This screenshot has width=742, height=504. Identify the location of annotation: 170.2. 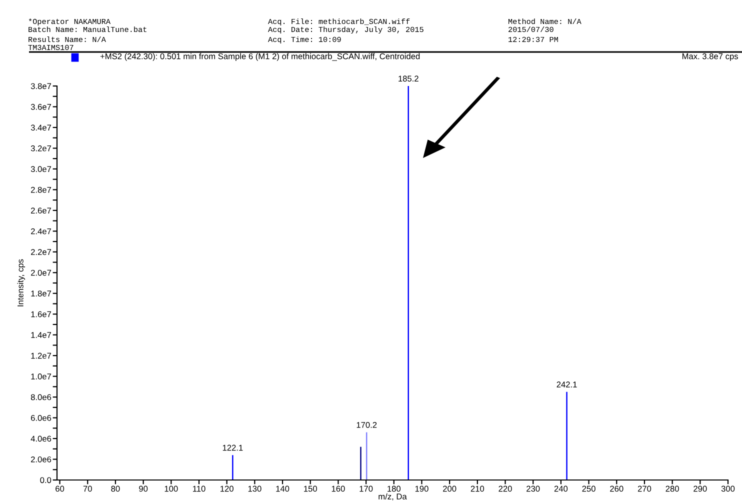
(366, 425).